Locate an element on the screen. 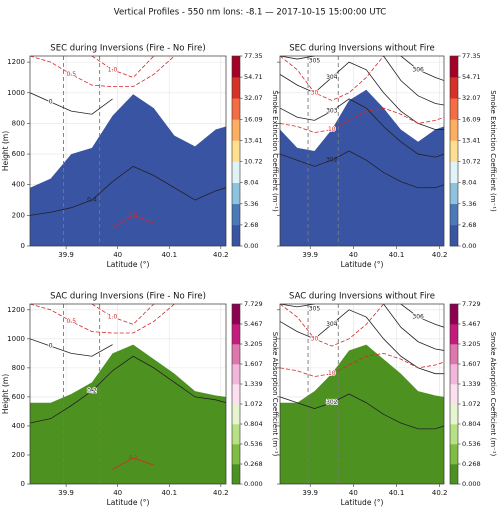 Image resolution: width=500 pixels, height=510 pixels. colorbar-tick-label: 54.71 is located at coordinates (471, 77).